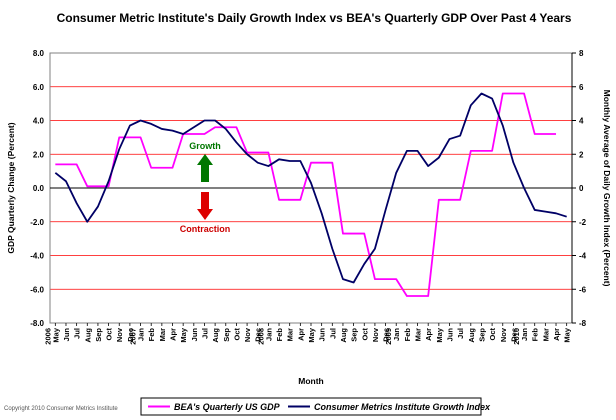 The height and width of the screenshot is (420, 616). I want to click on right-tick-label: 4, so click(581, 121).